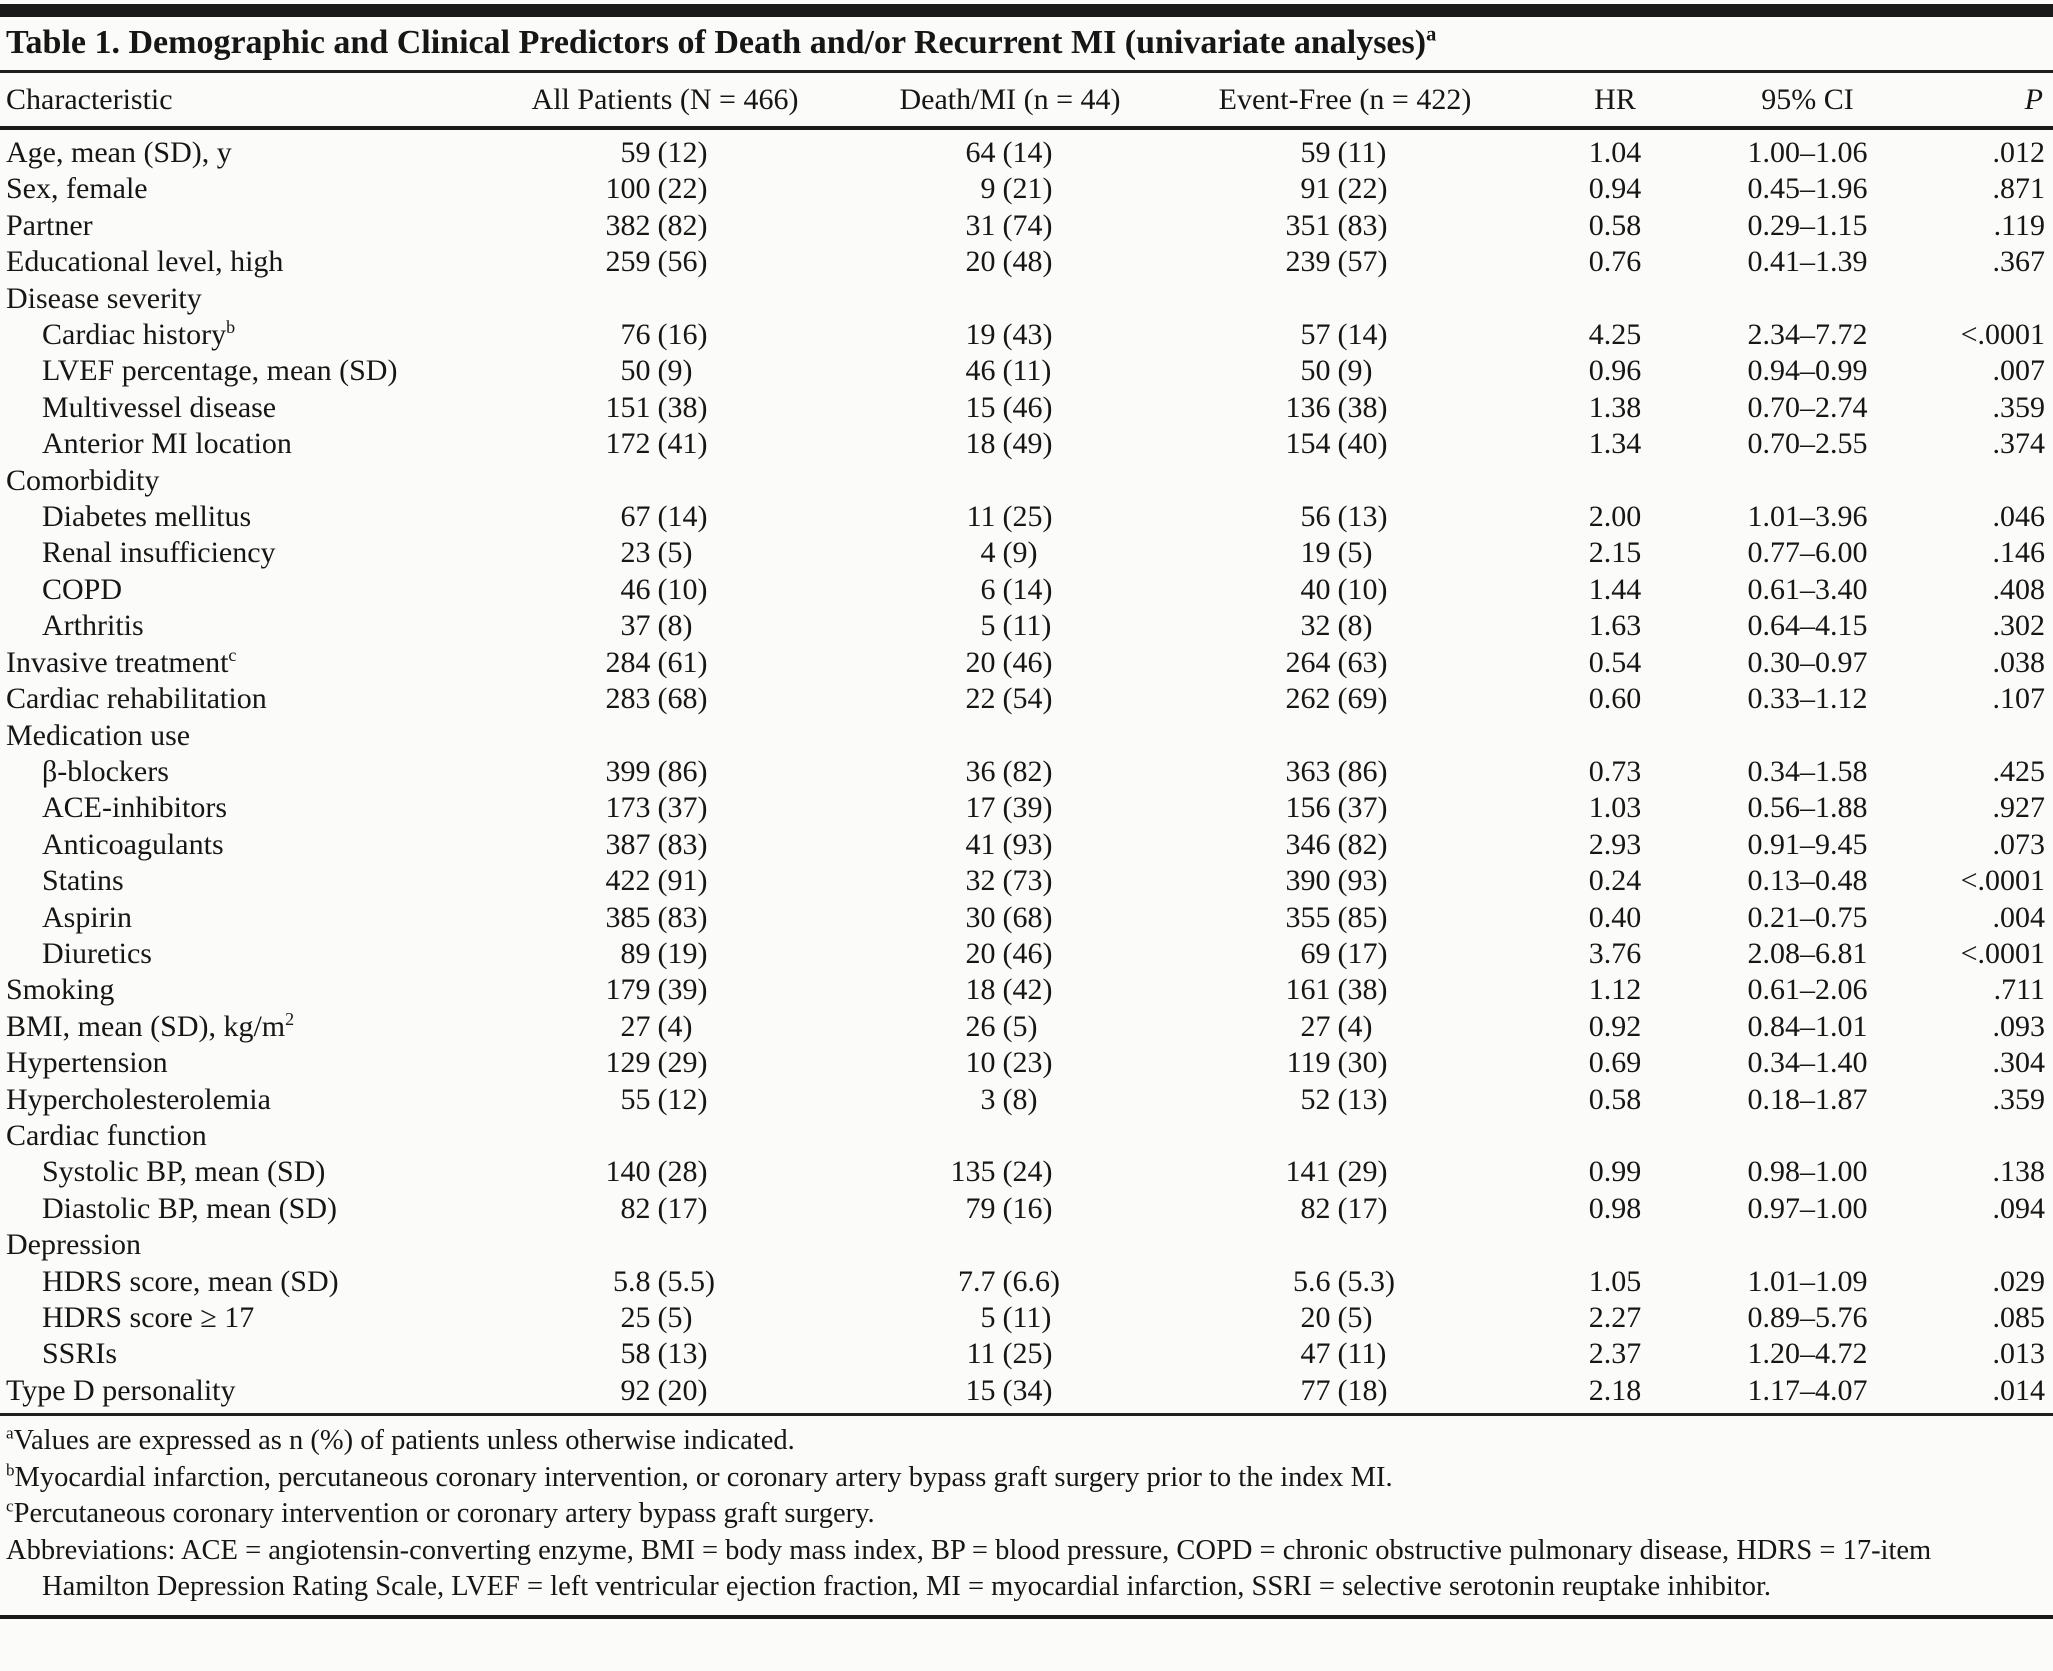 The height and width of the screenshot is (1671, 2053). I want to click on cell-all-patients: 76 (16), so click(664, 335).